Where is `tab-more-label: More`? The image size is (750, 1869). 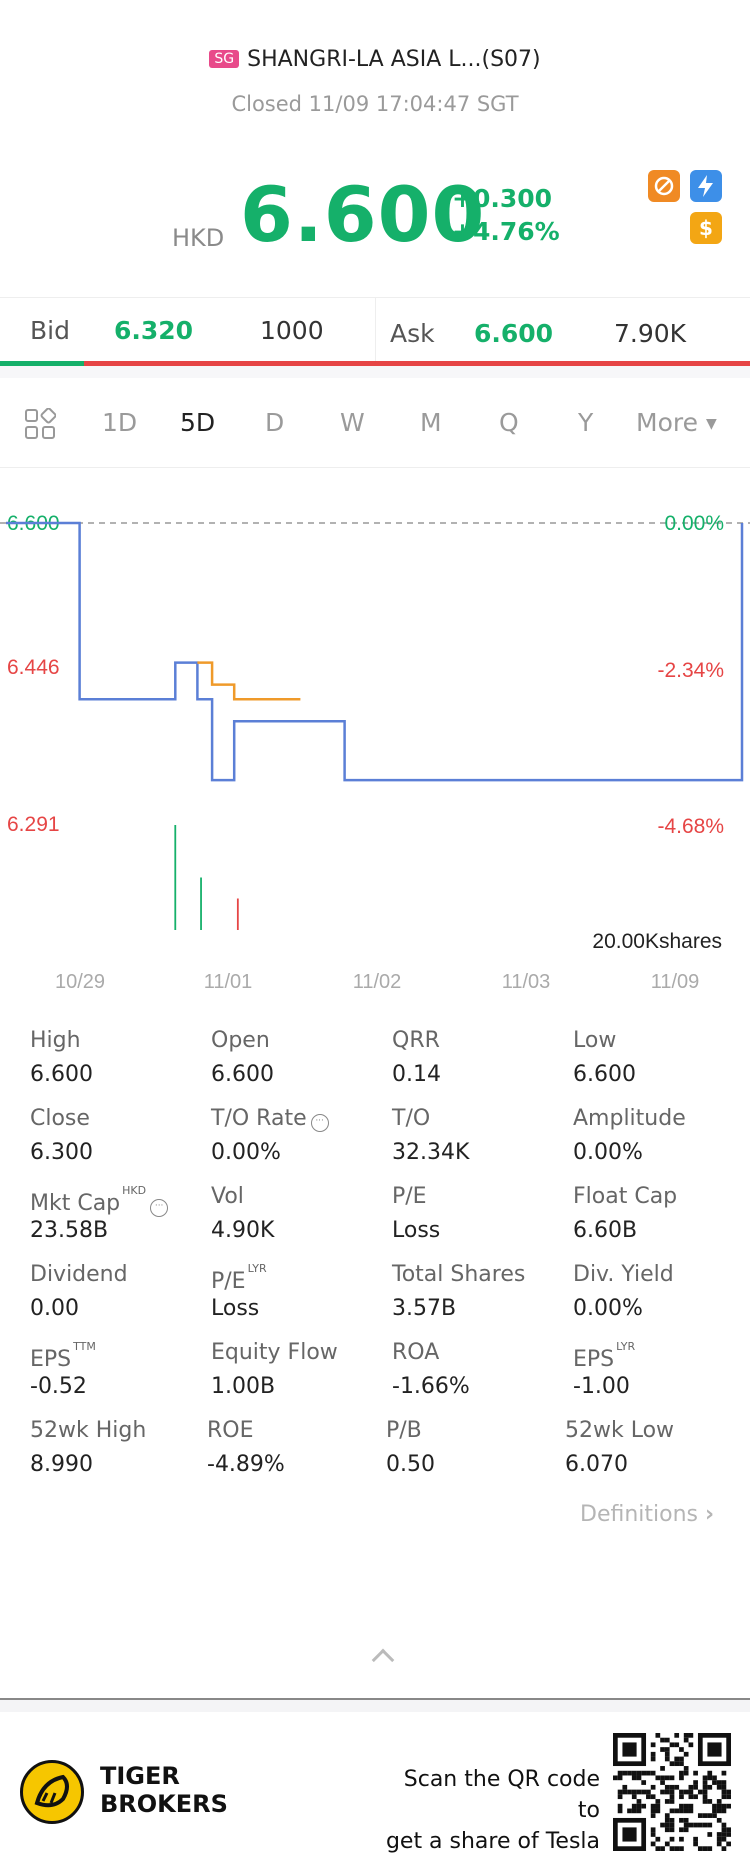 tab-more-label: More is located at coordinates (667, 422).